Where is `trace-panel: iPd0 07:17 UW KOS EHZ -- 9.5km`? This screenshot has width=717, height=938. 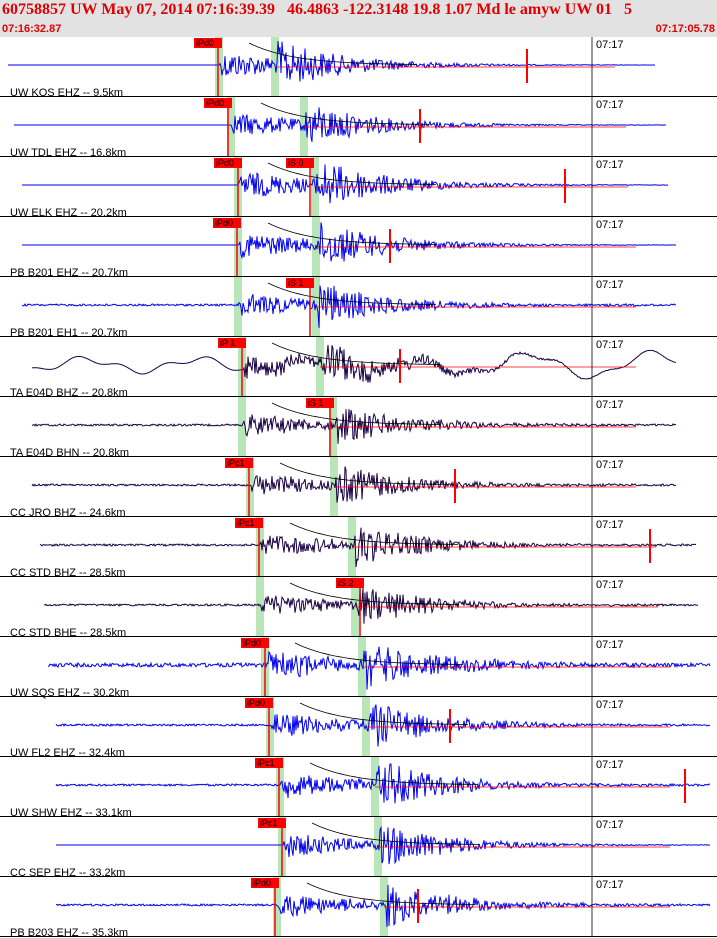 trace-panel: iPd0 07:17 UW KOS EHZ -- 9.5km is located at coordinates (358, 68).